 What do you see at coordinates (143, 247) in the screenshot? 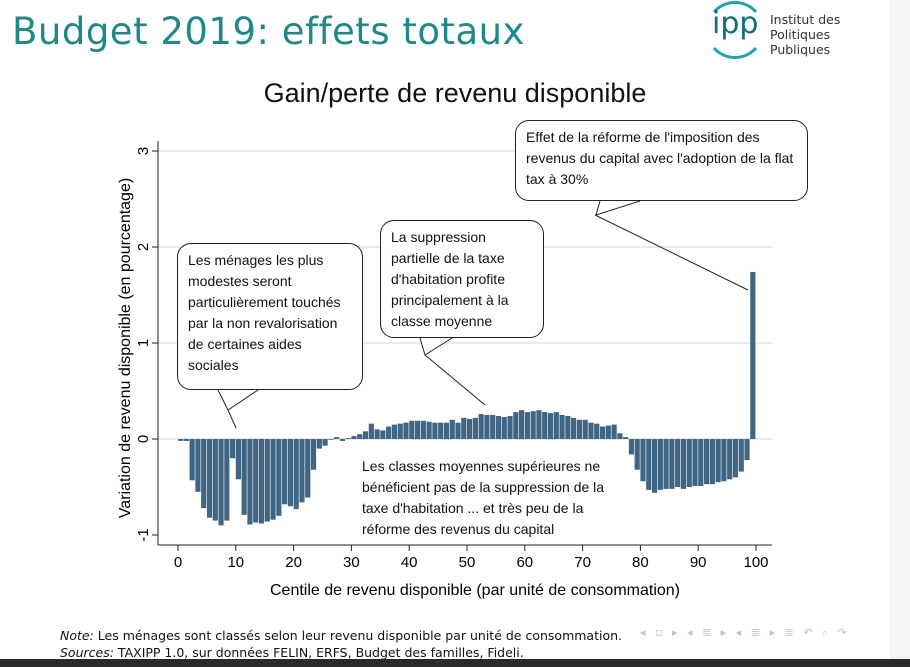
I see `y-tick-label: 2` at bounding box center [143, 247].